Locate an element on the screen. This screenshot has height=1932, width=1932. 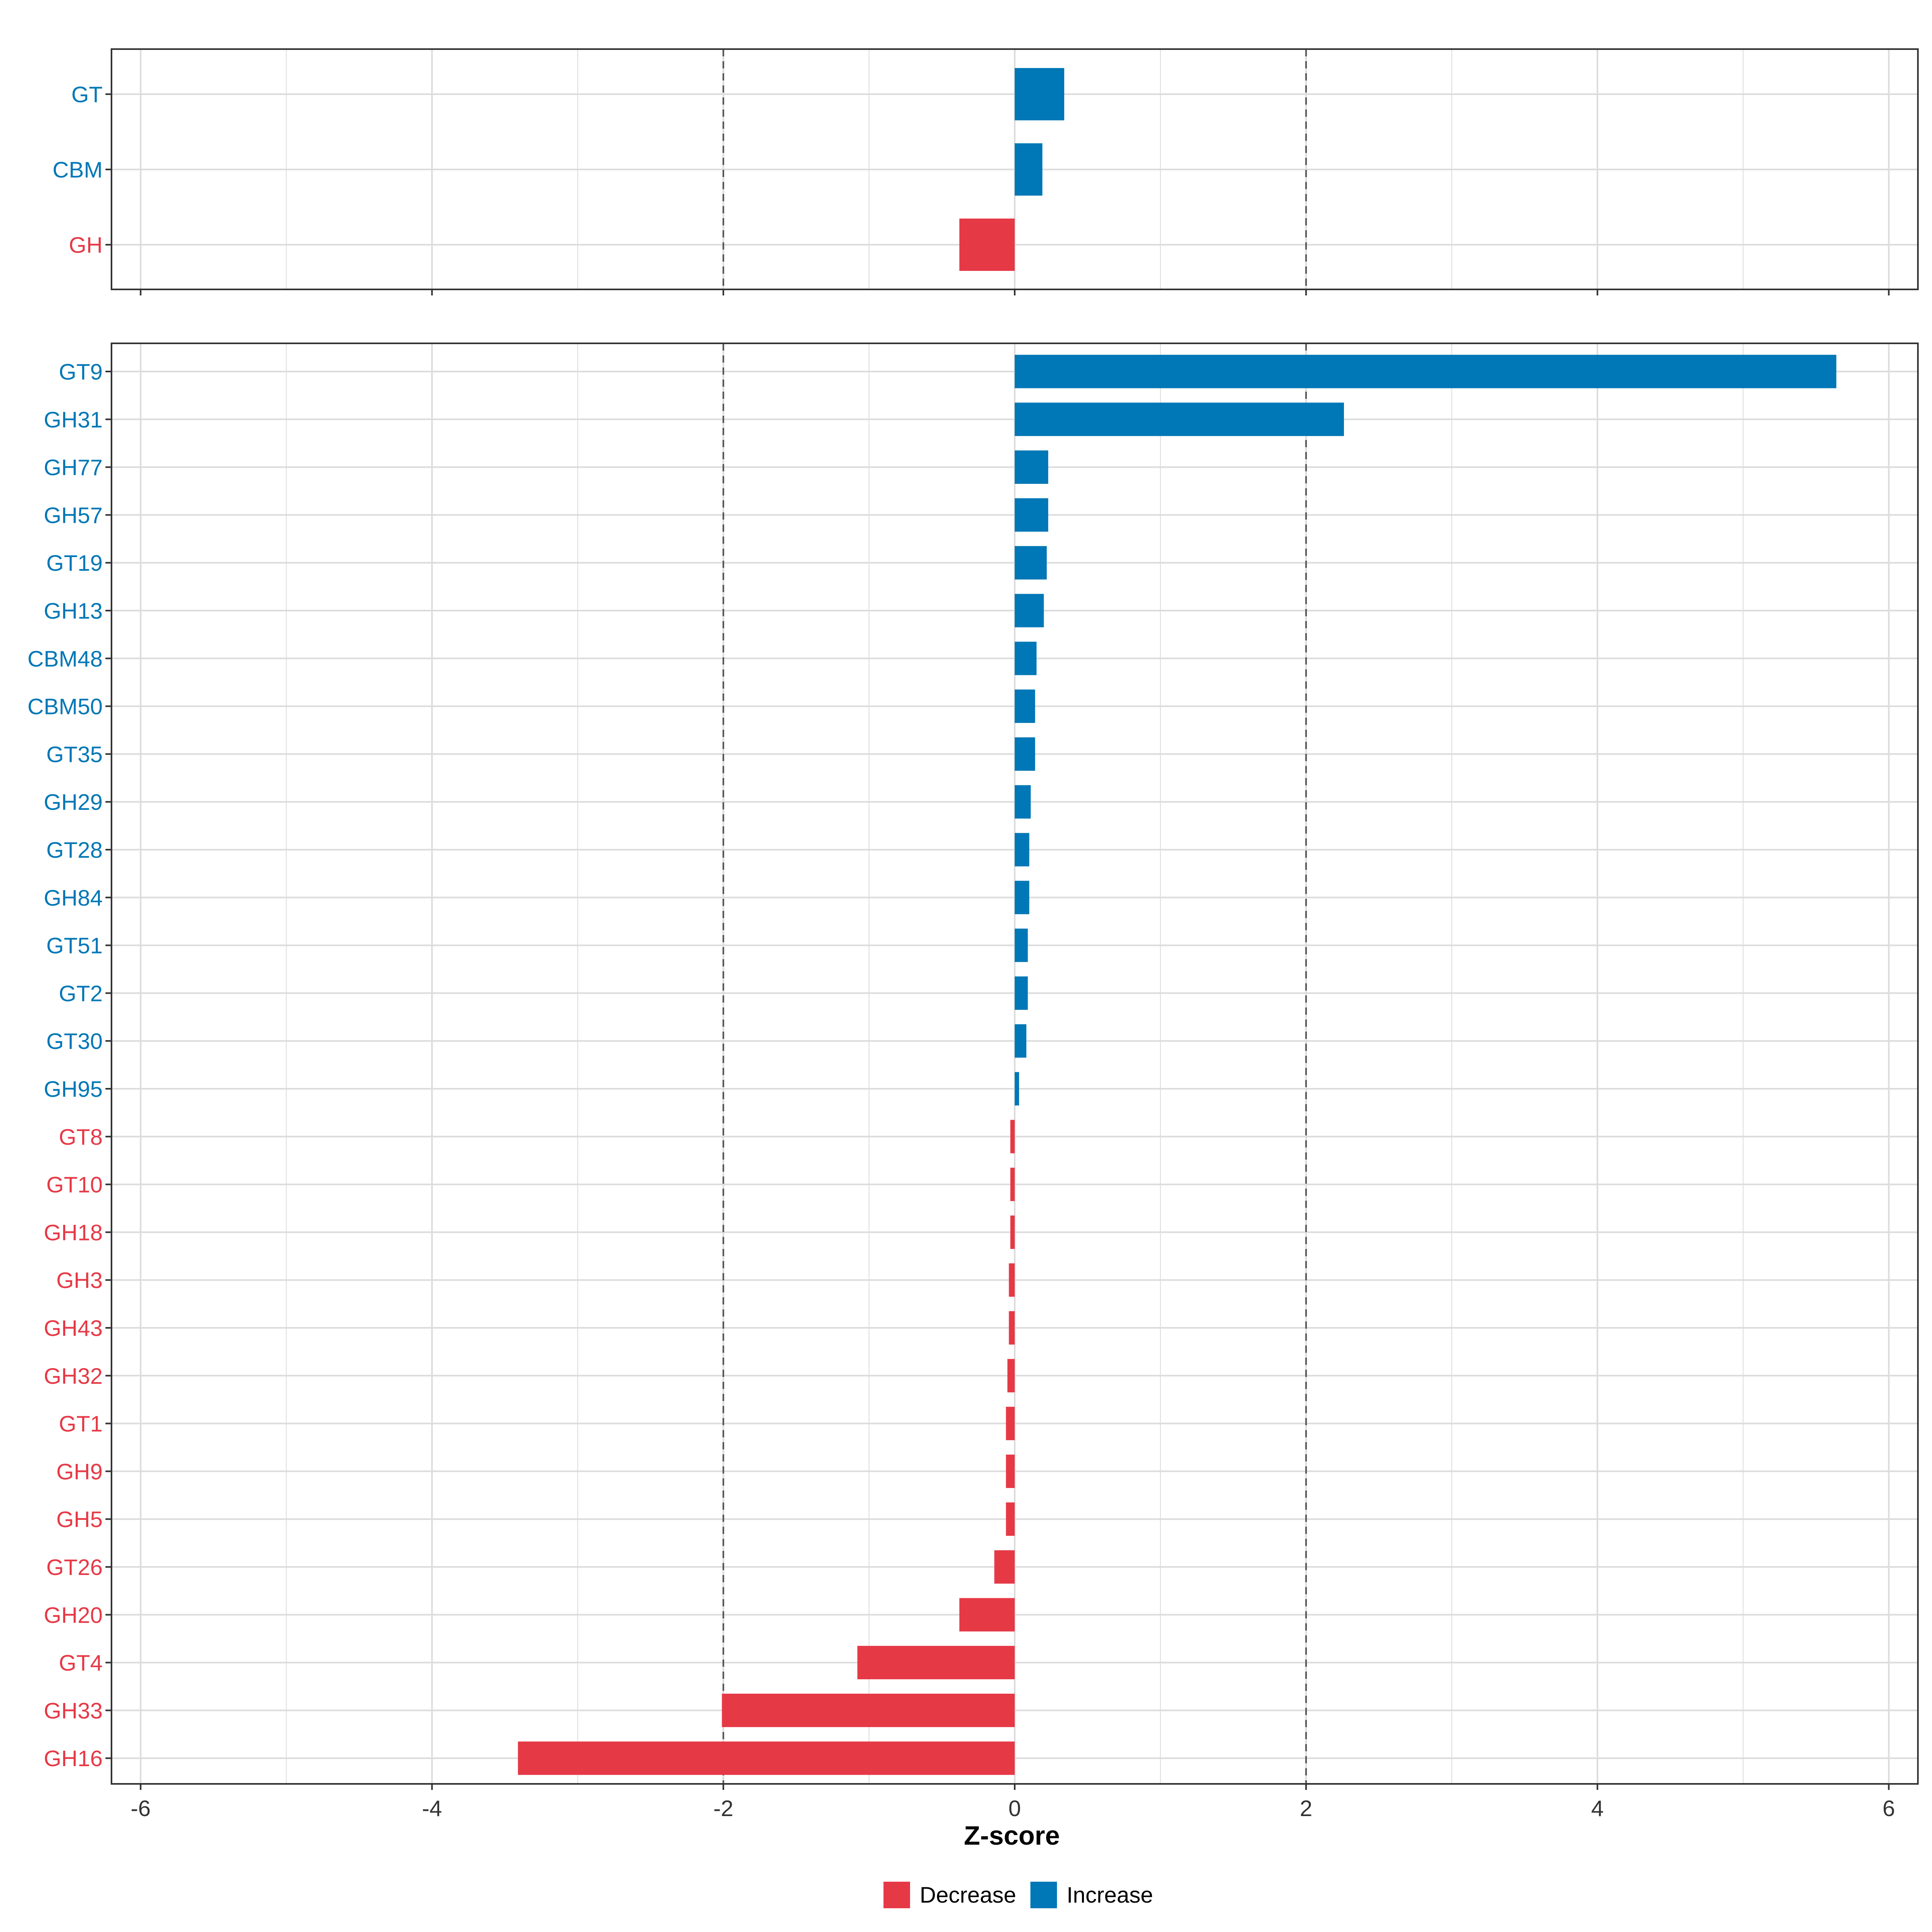
category-label-GT: GT is located at coordinates (87, 94).